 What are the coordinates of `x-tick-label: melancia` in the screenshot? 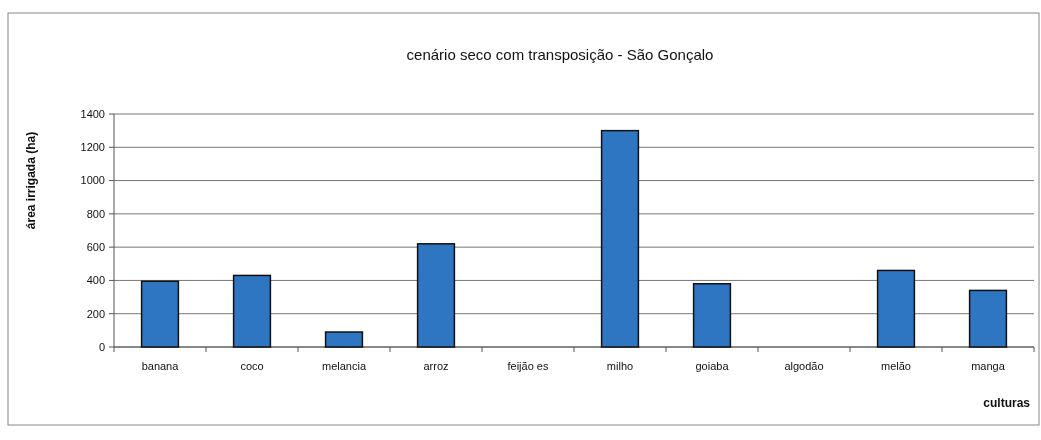 It's located at (344, 366).